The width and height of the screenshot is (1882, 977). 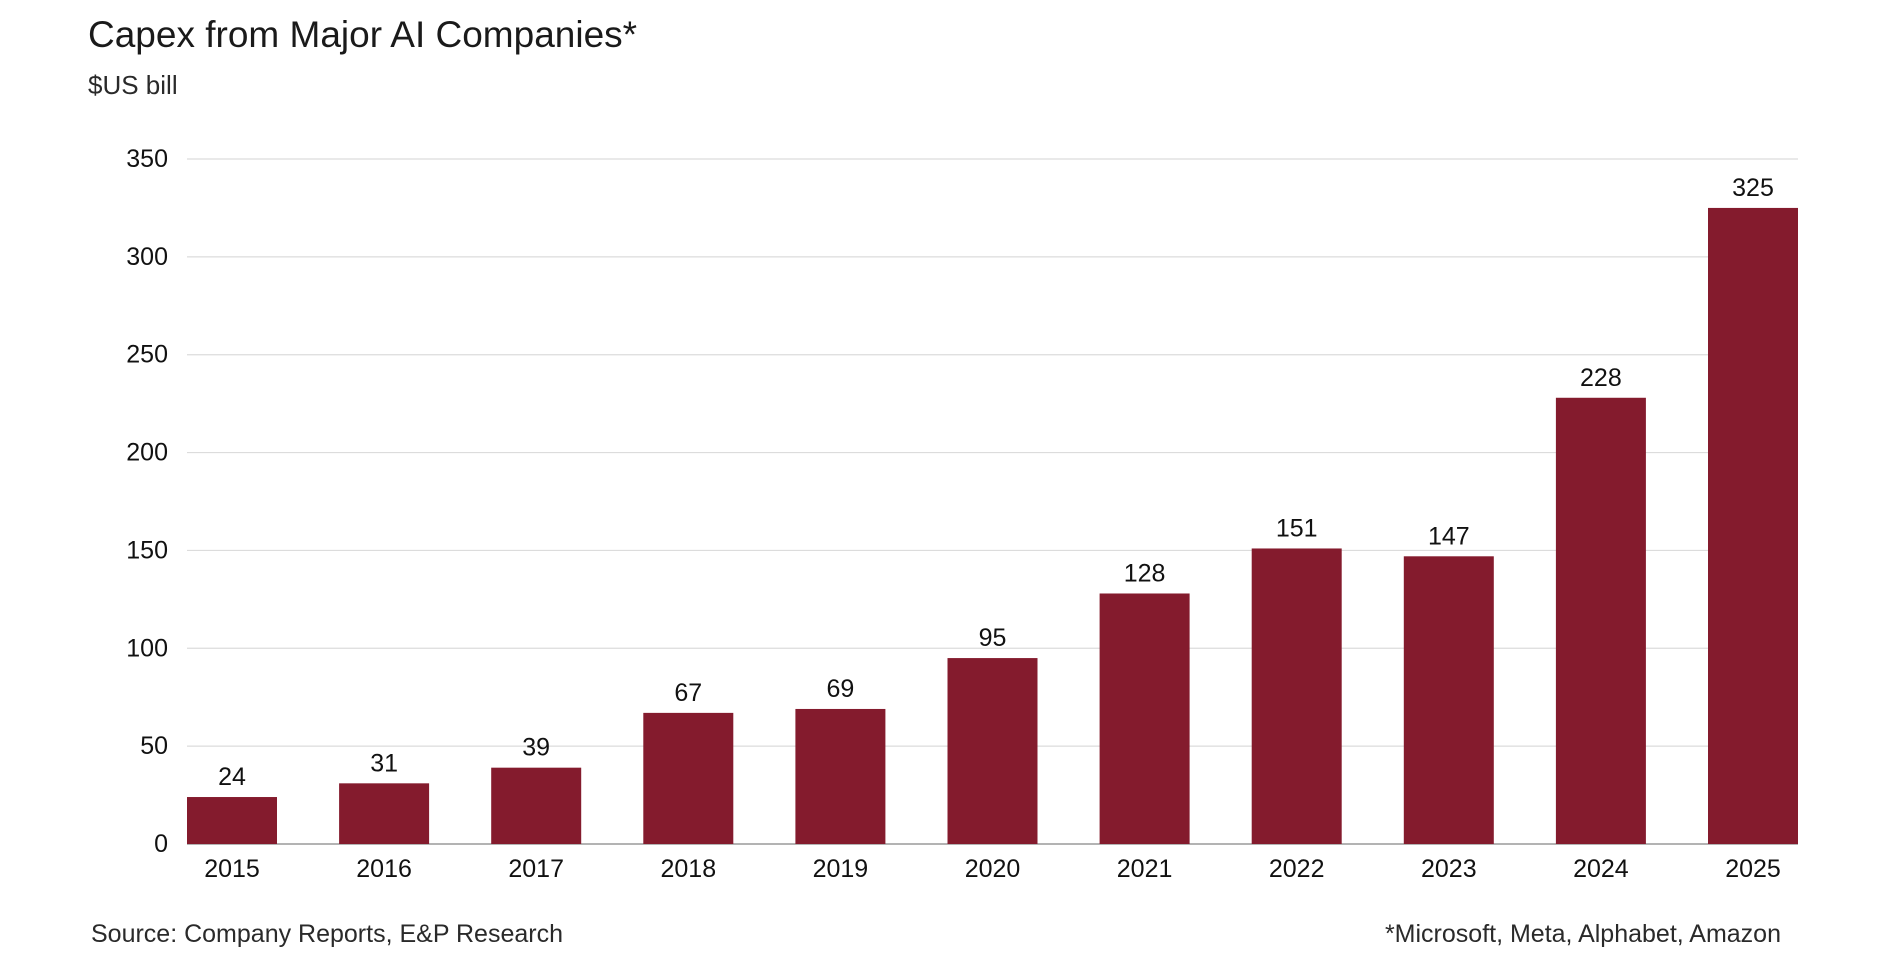 I want to click on x-category-label: 2020, so click(x=993, y=869).